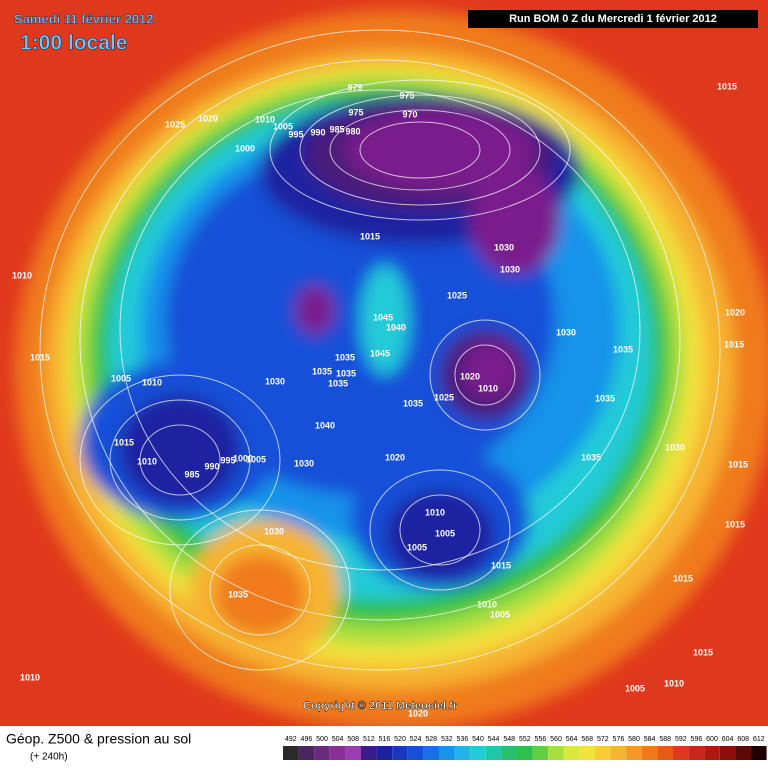  I want to click on scale-label: 500, so click(322, 739).